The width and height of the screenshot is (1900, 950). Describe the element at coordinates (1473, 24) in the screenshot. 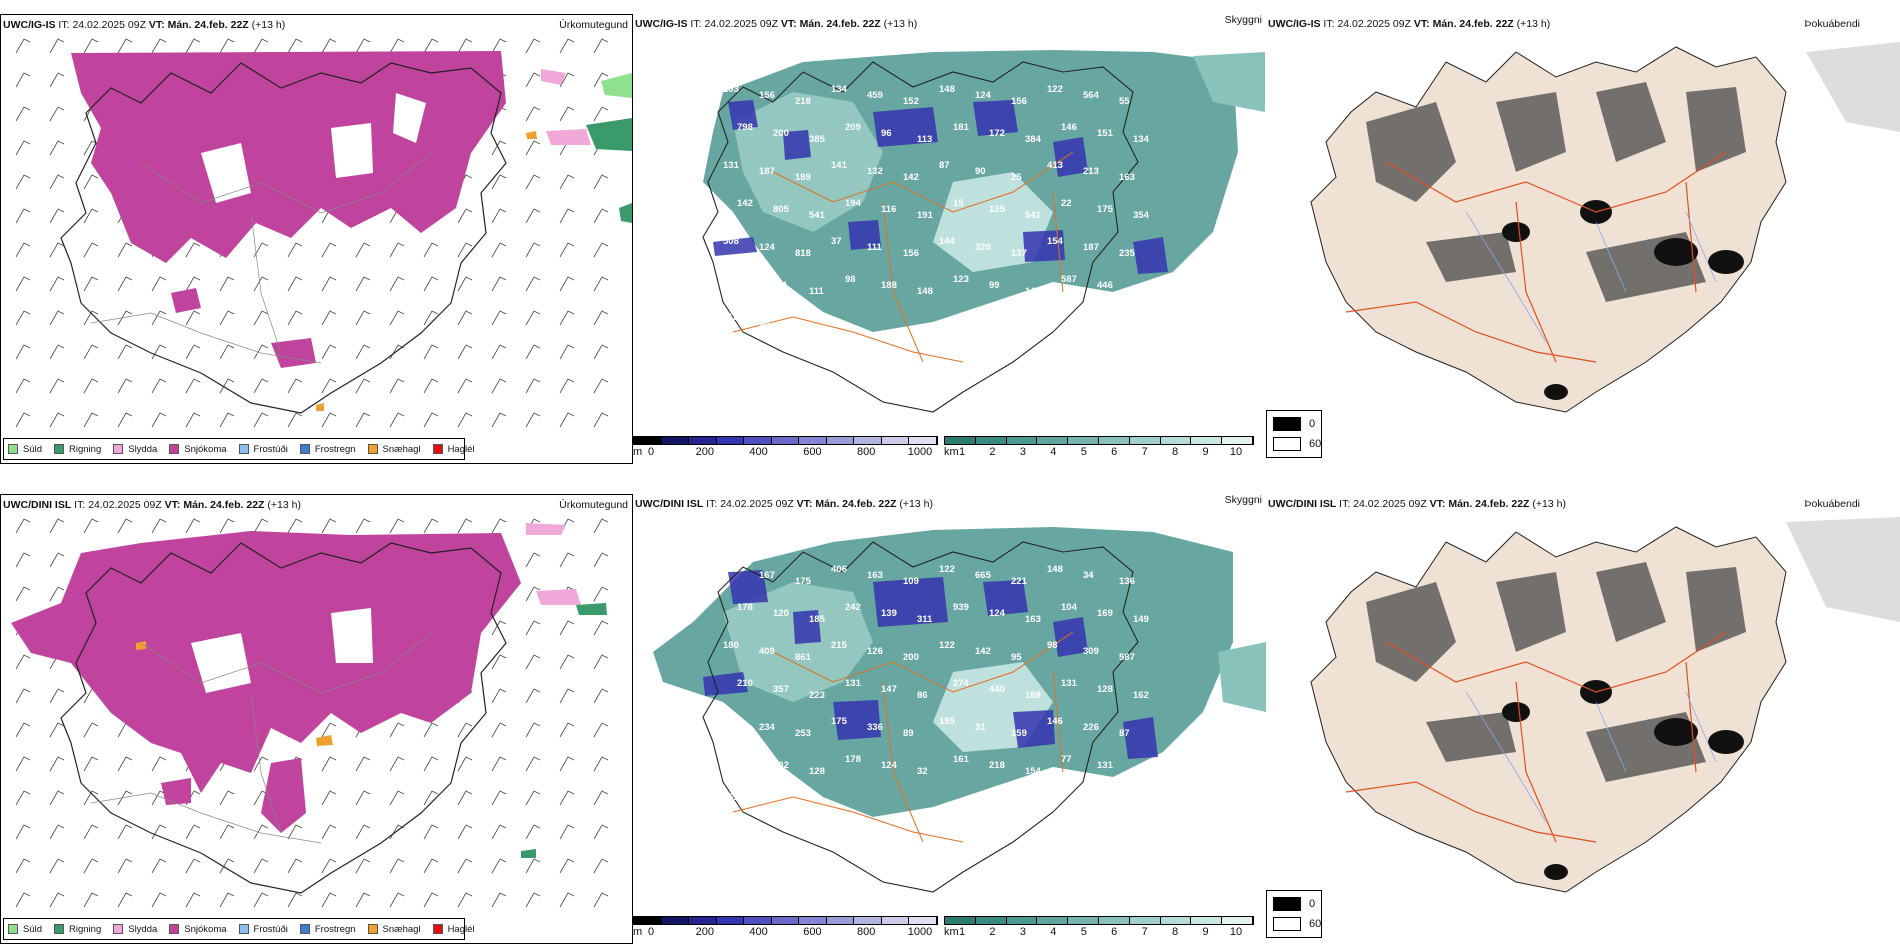

I see `valid-time: Mán. 24.feb. 22Z` at that location.